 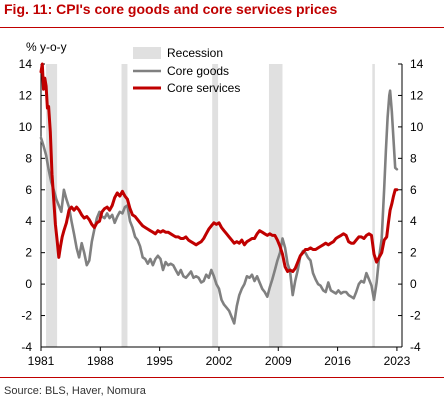 What do you see at coordinates (26, 64) in the screenshot?
I see `y-tick-label-left: 14` at bounding box center [26, 64].